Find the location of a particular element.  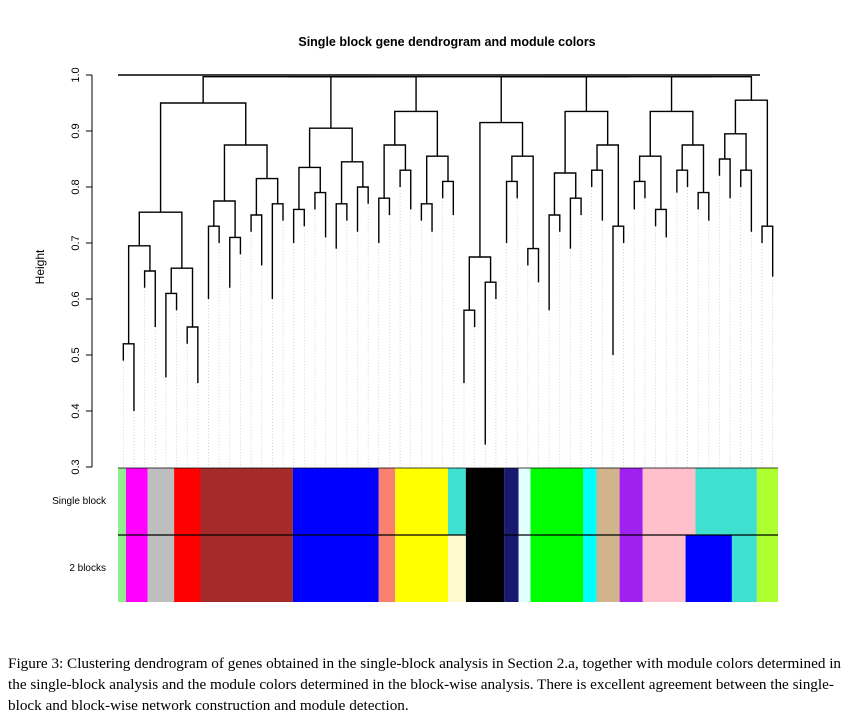

y-axis: 0.3 0.4 0.5 0.6 0.7 0.8 0.9 1.0 is located at coordinates (81, 271).